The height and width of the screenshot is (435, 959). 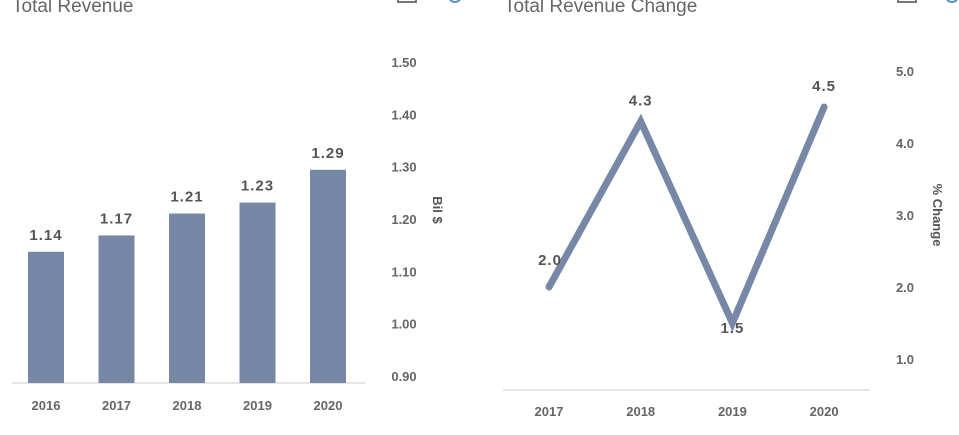 What do you see at coordinates (403, 376) in the screenshot?
I see `y-tick-0.90: 0.90` at bounding box center [403, 376].